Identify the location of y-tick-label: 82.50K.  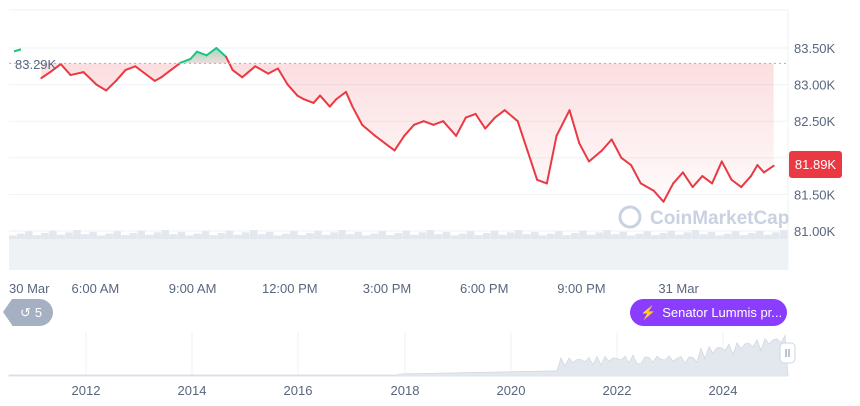
(815, 121).